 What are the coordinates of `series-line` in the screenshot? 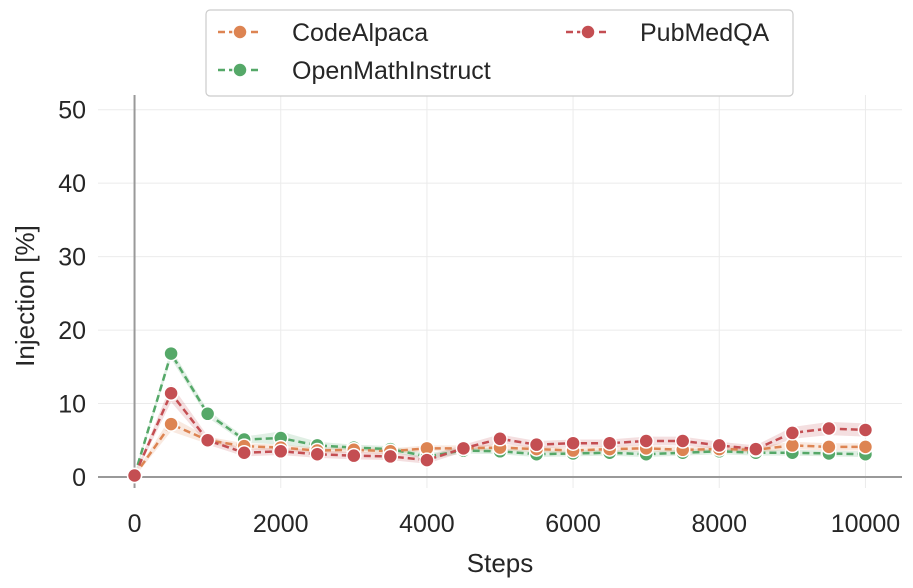 It's located at (499, 433).